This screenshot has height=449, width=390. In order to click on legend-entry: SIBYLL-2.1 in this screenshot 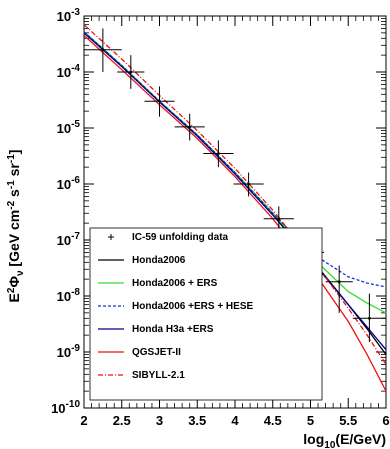, I will do `click(141, 375)`.